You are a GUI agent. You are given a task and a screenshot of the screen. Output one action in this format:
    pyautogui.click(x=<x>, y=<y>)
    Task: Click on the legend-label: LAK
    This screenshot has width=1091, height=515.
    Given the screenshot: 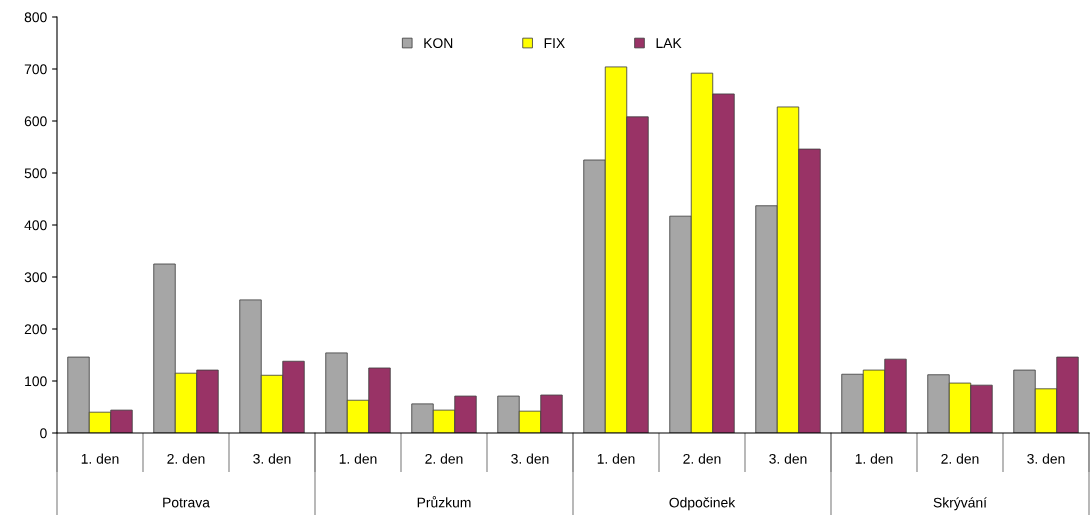 What is the action you would take?
    pyautogui.click(x=669, y=43)
    